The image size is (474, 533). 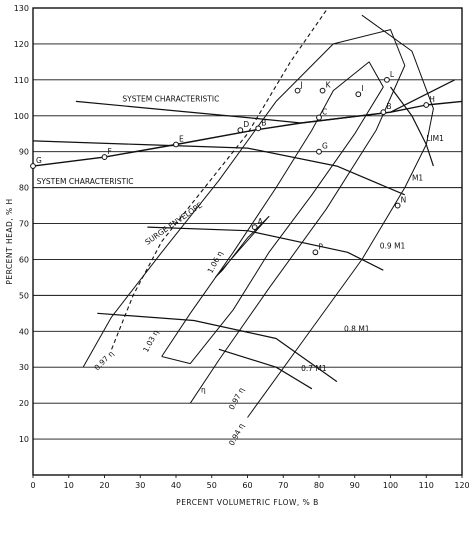 I want to click on y-tick-labels: 10 20 30 40 50 60 70 80 90 100 110 120 130, so click(x=21, y=224).